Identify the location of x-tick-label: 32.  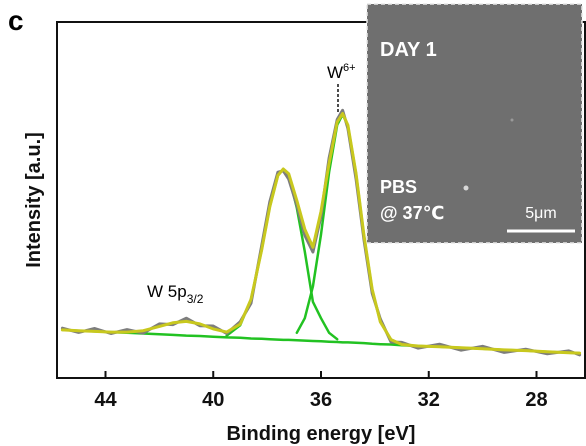
(429, 400).